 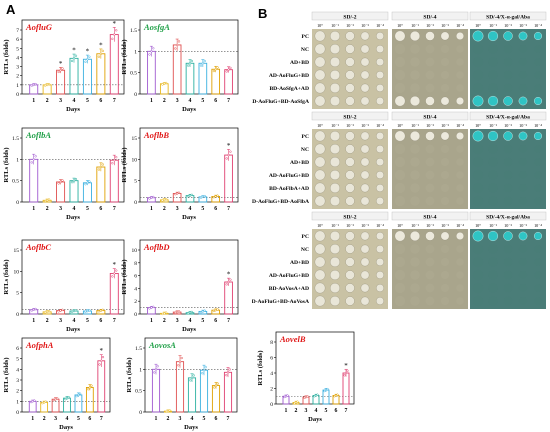 I want to click on column-header-box, so click(x=430, y=216).